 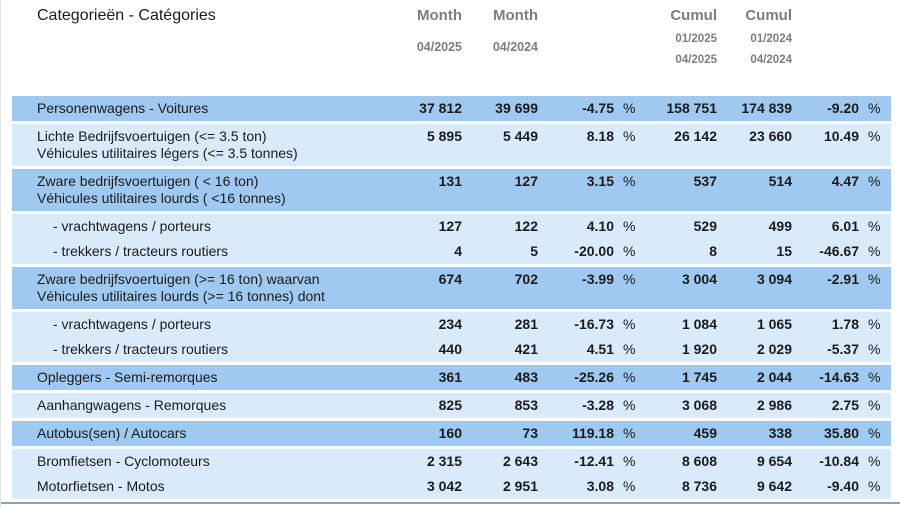 I want to click on value-month-current: 4, so click(x=458, y=251).